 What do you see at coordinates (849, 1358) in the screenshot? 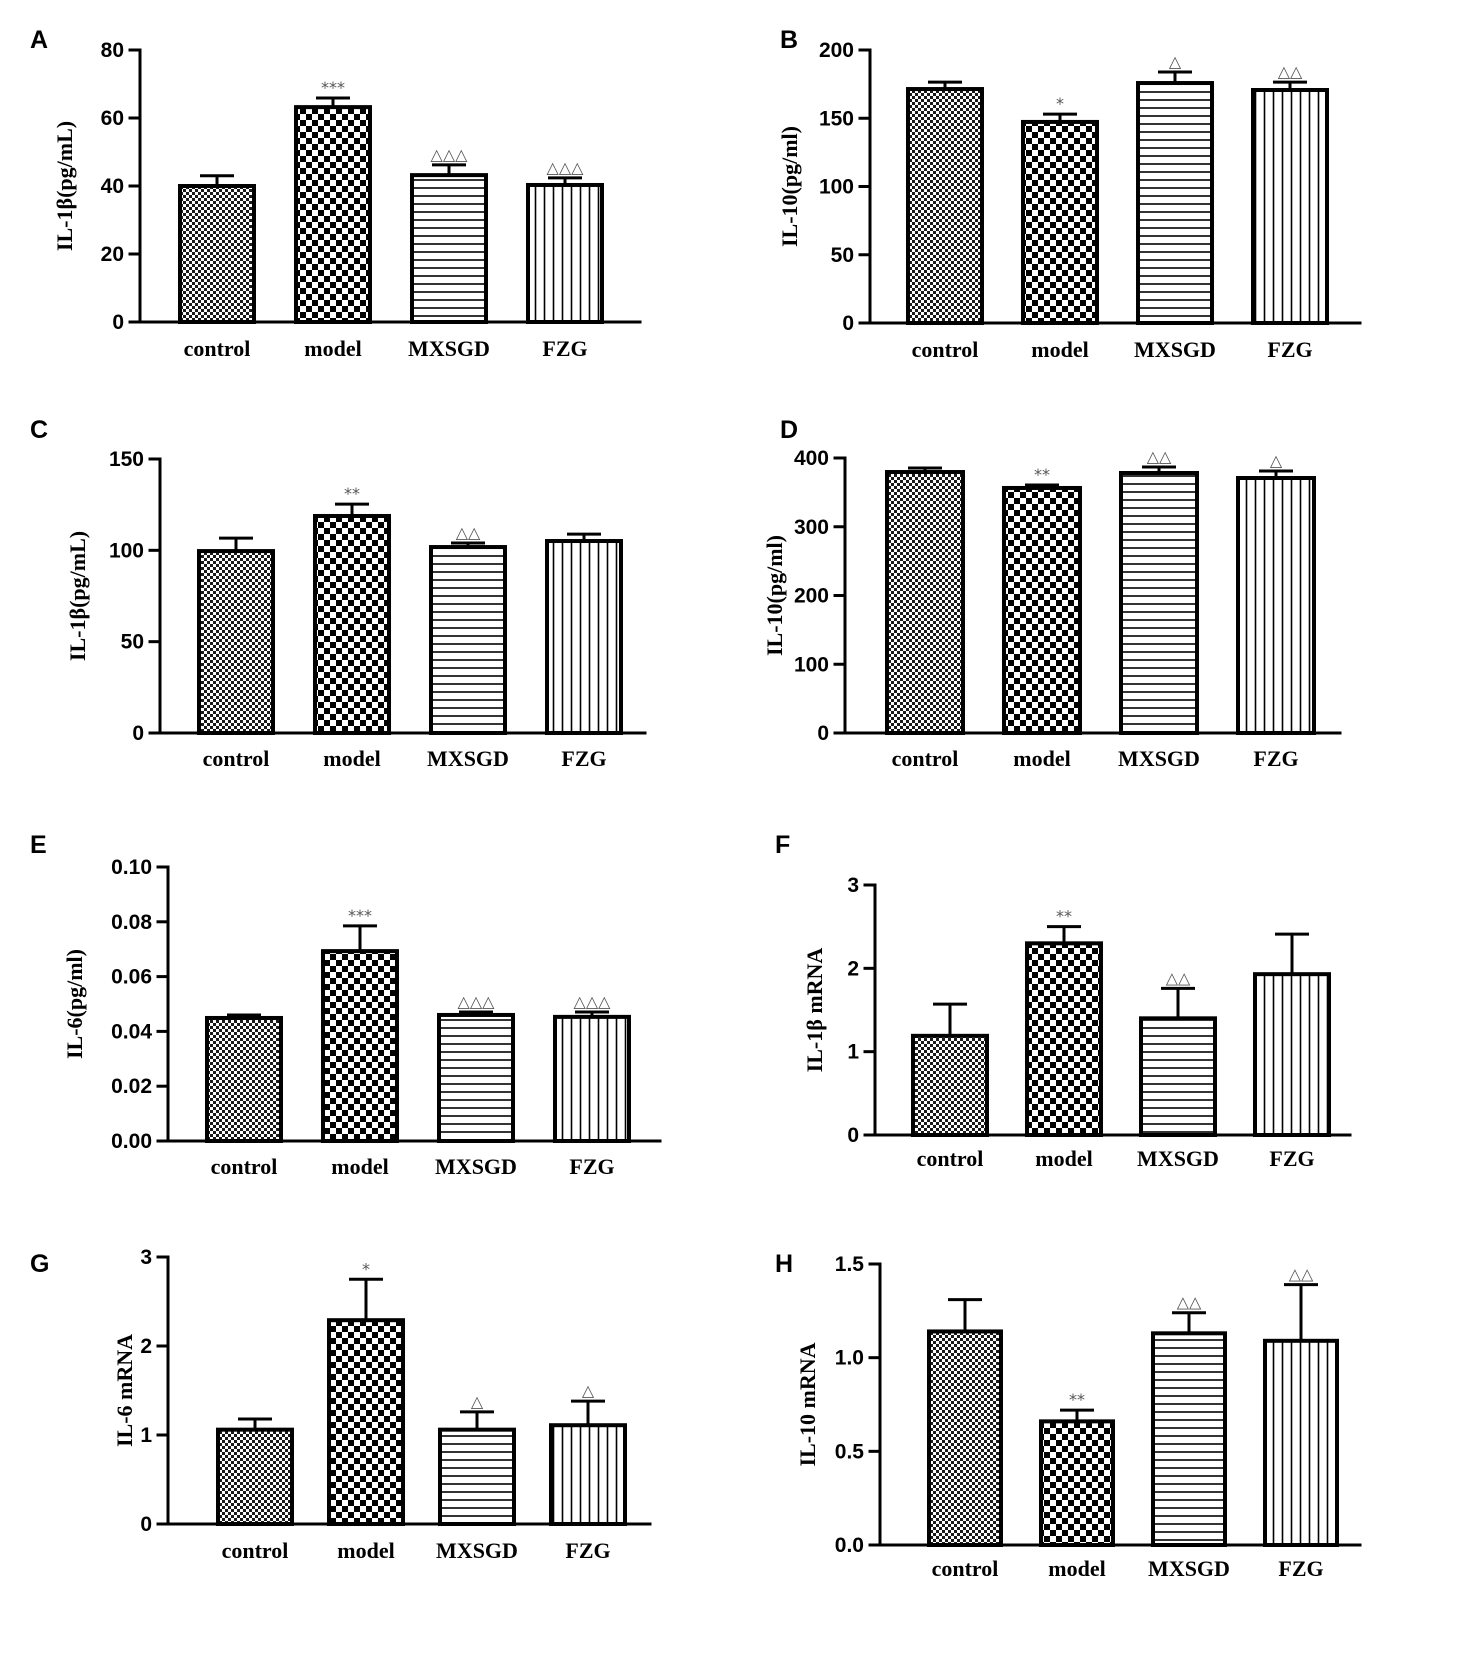
I see `y-tick-label: 1.0` at bounding box center [849, 1358].